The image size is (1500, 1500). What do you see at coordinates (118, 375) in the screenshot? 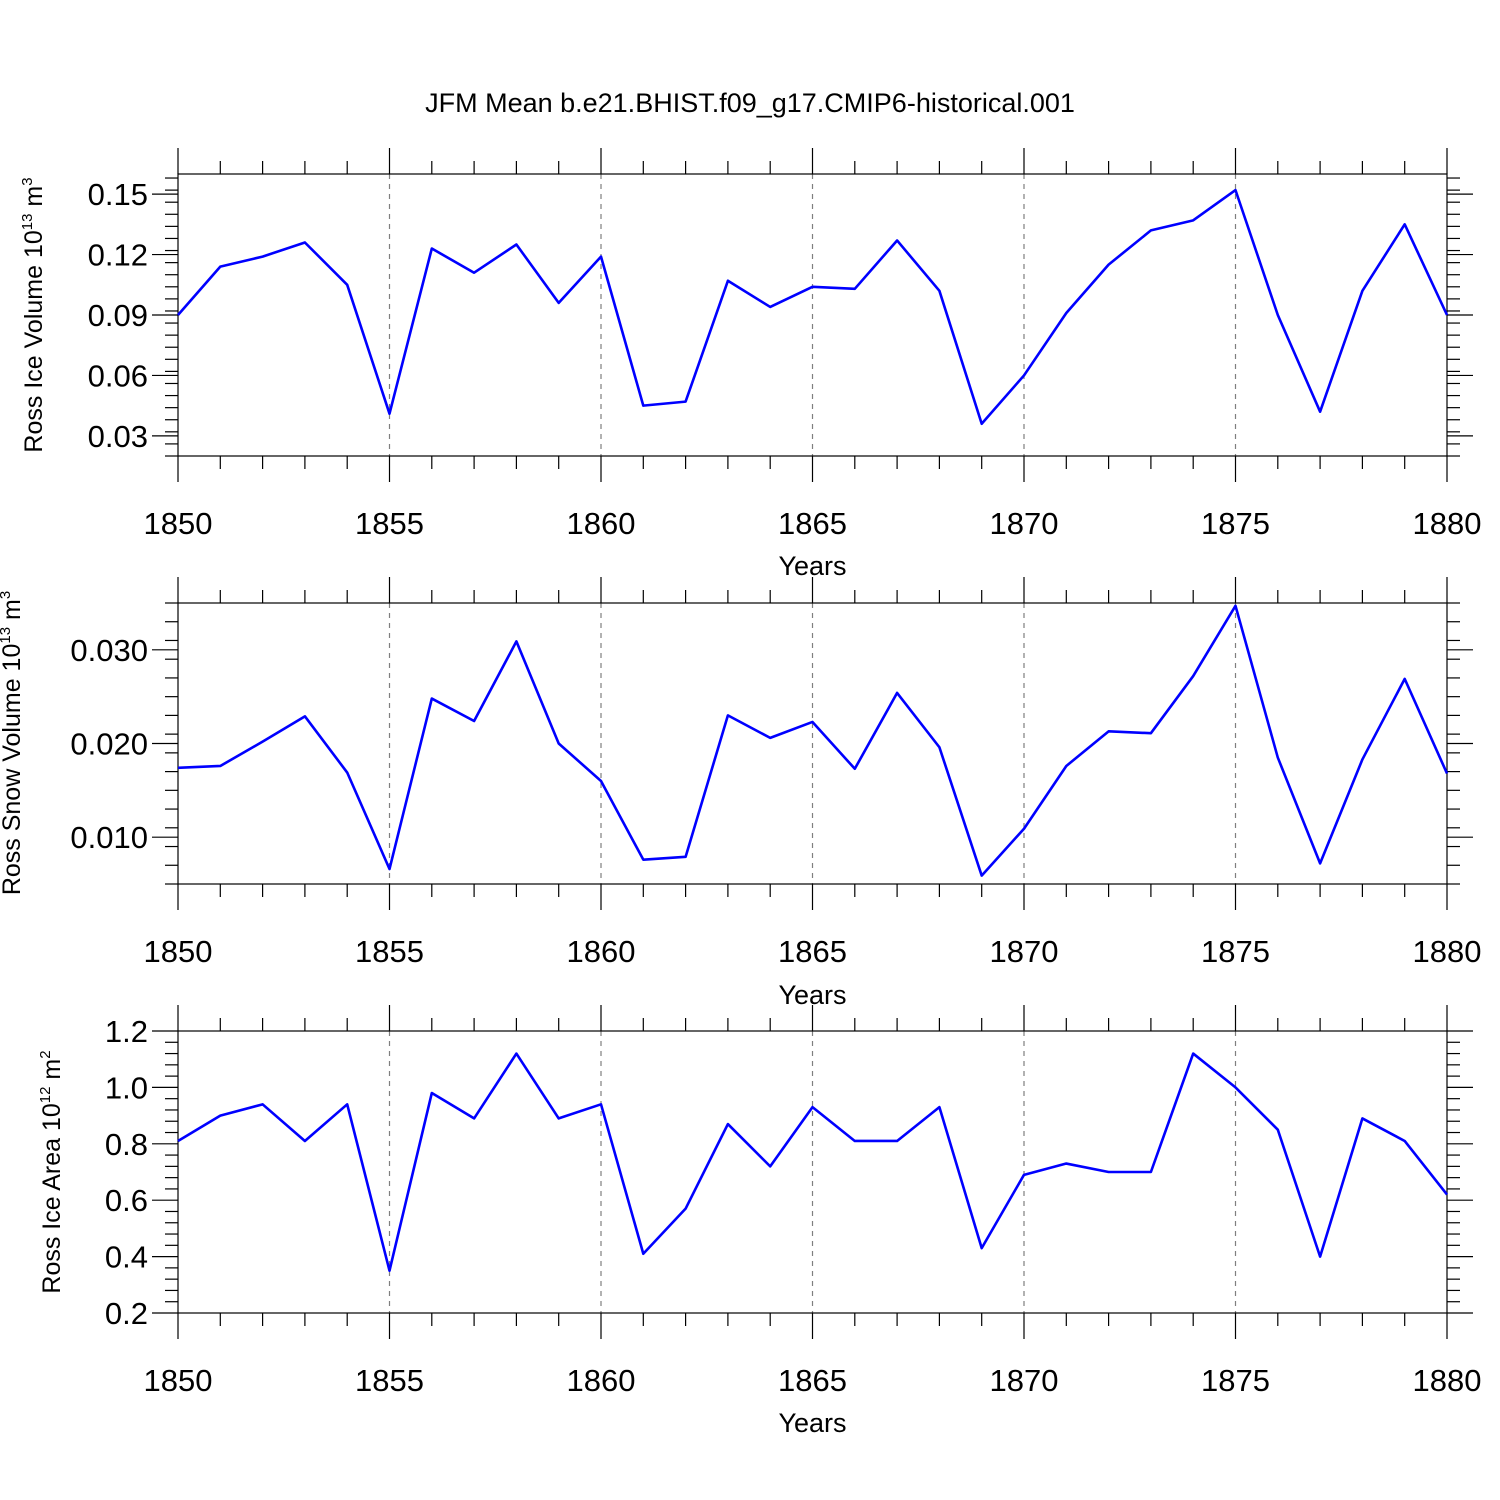
I see `y-tick-label: 0.06` at bounding box center [118, 375].